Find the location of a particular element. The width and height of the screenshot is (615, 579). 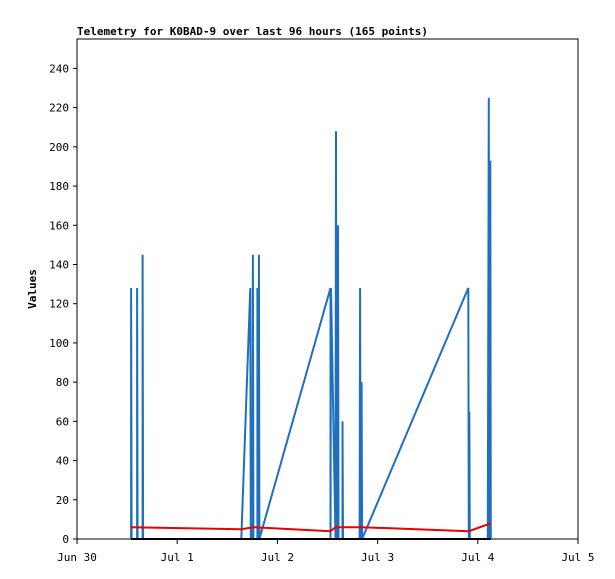

x-axis-ticks: Jun 30 Jul 1 Jul 2 Jul 3 Jul 4 Jul 5 is located at coordinates (326, 551).